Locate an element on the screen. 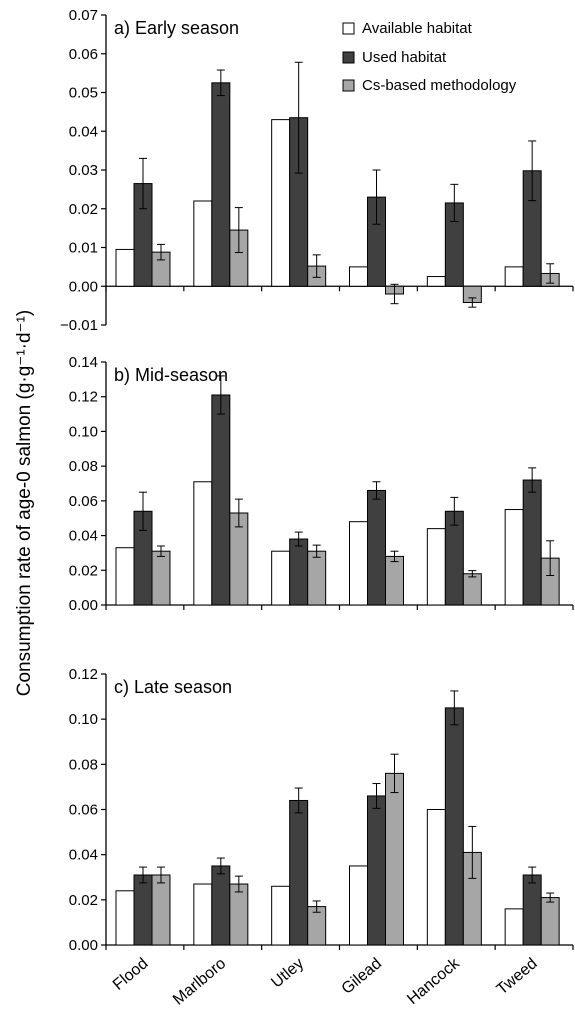 The image size is (575, 1024). y-tick-label: 0.03 is located at coordinates (83, 170).